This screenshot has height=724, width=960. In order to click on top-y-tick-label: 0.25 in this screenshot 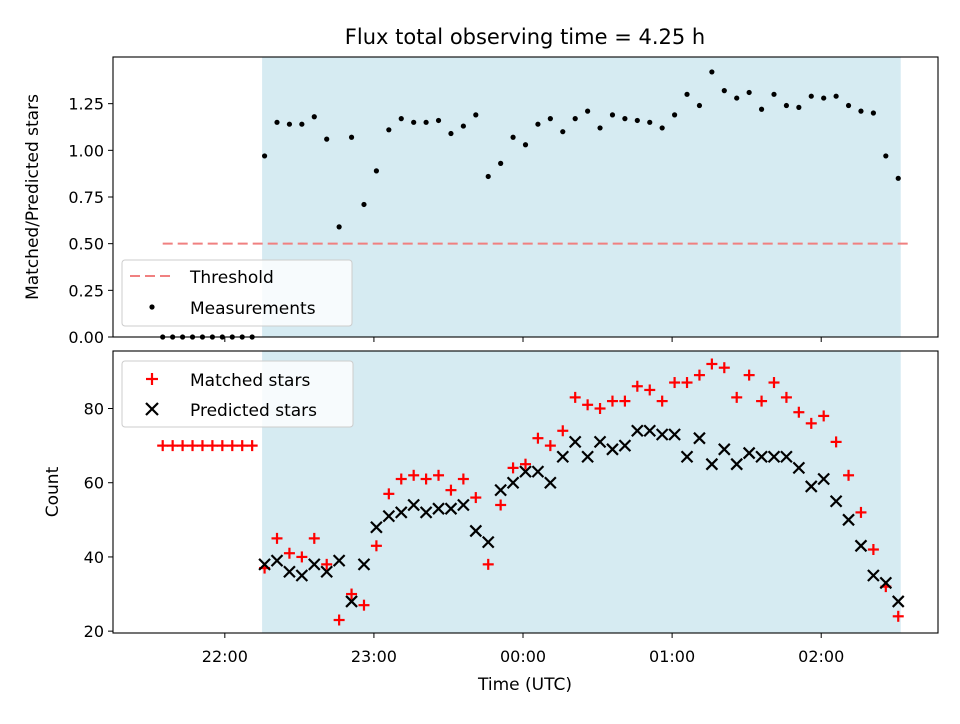, I will do `click(86, 290)`.